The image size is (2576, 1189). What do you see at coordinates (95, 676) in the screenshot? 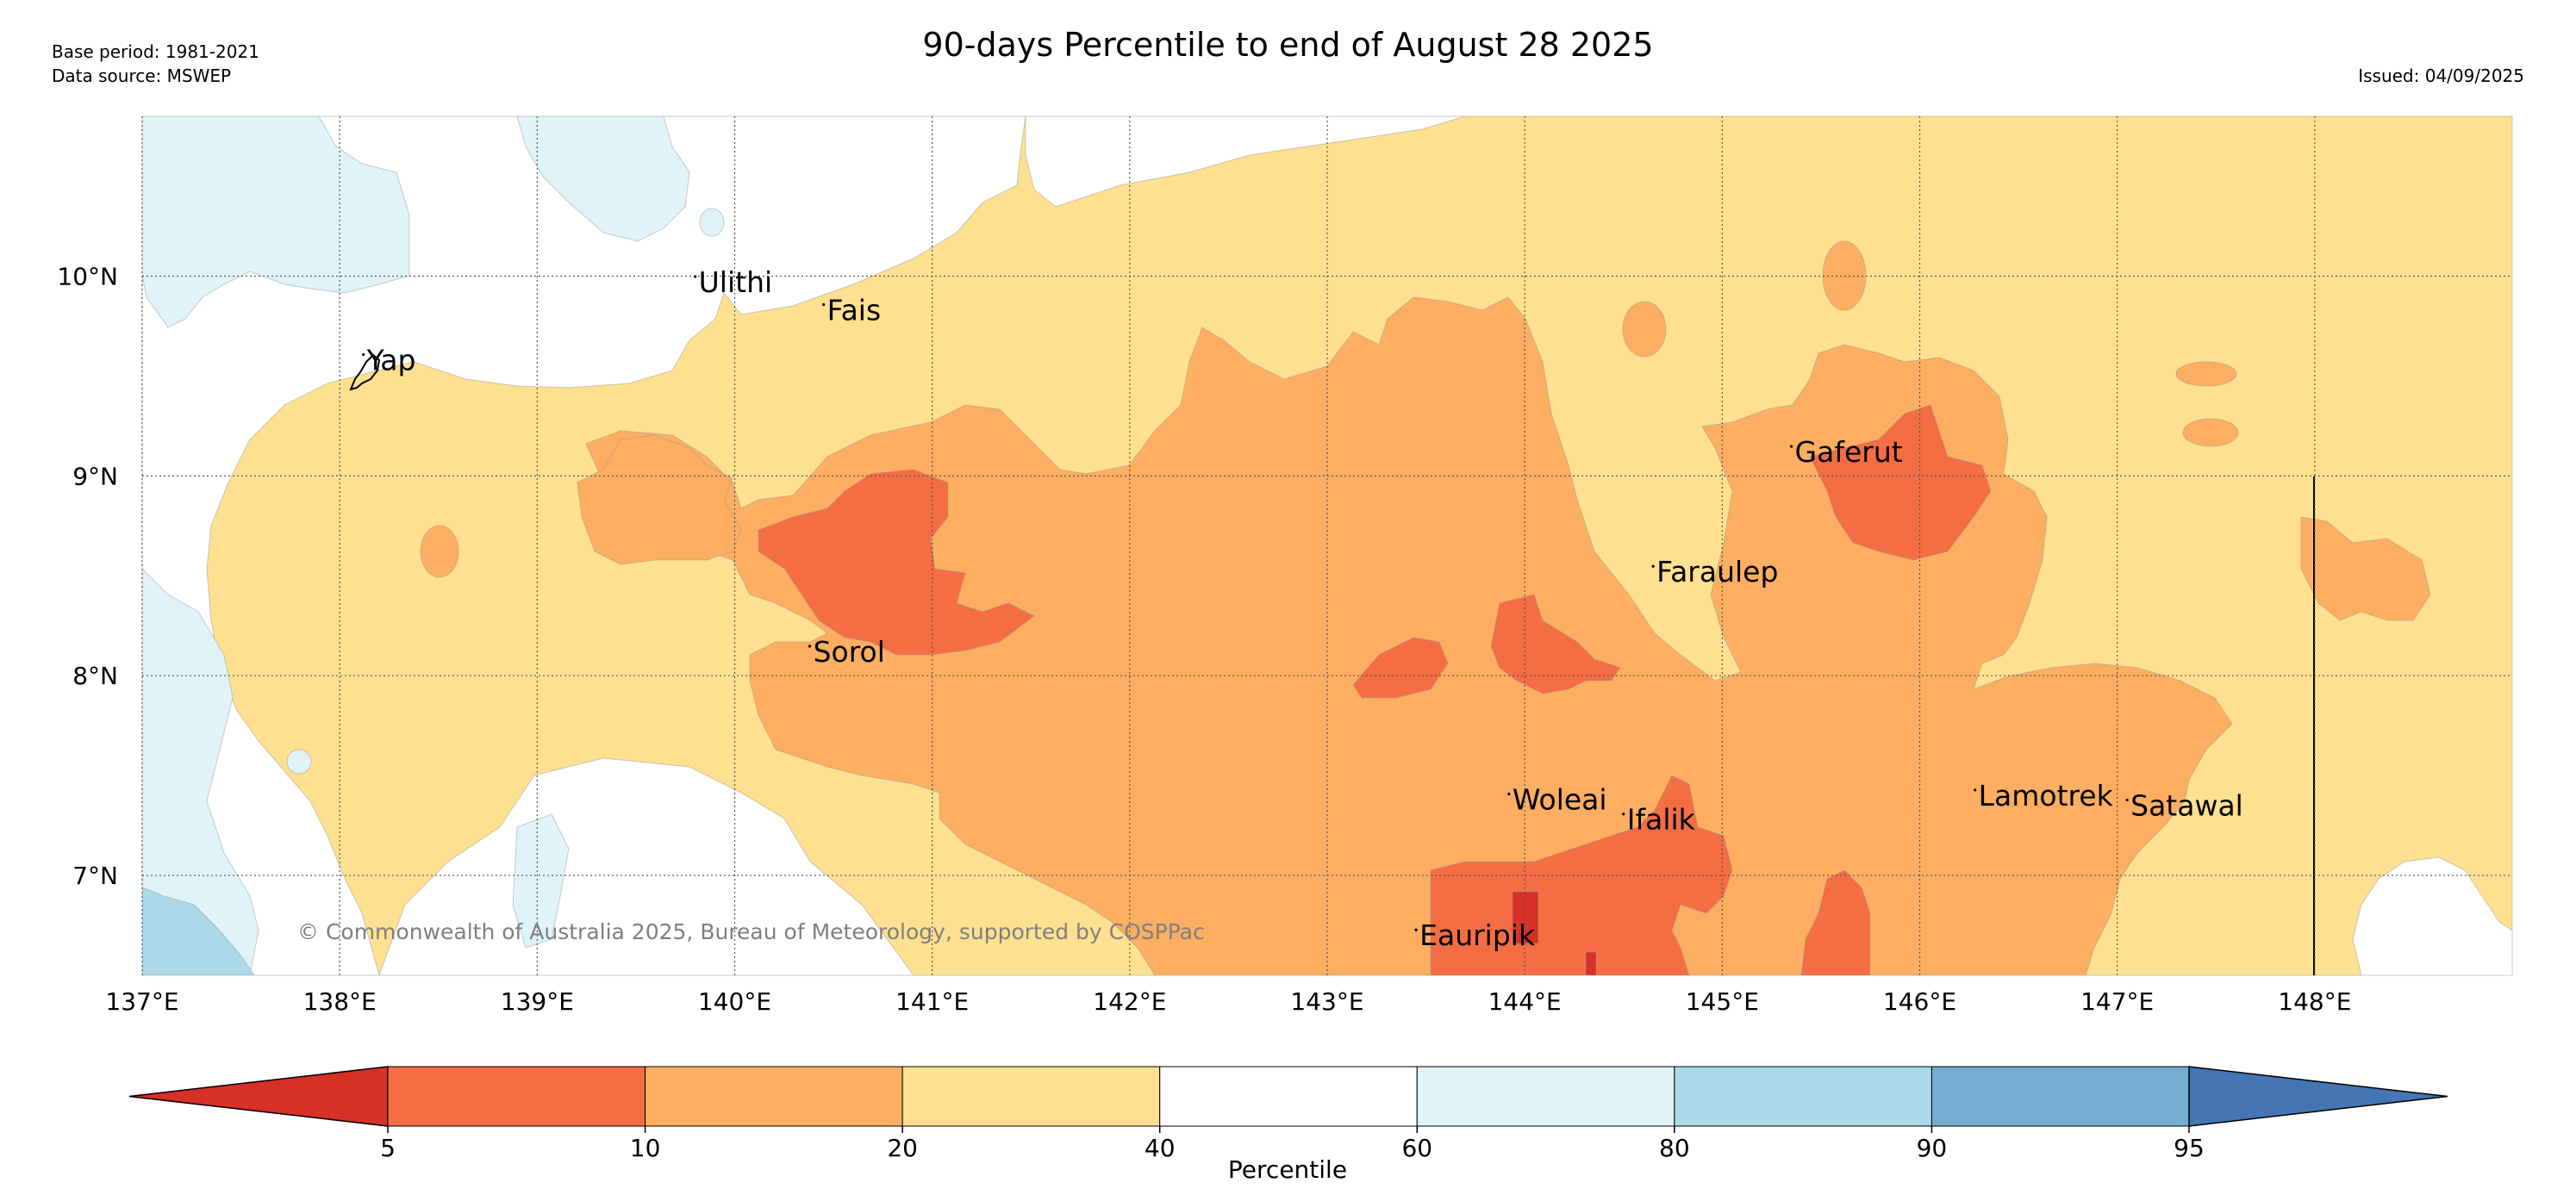
I see `latitude-tick-label: 8°N` at bounding box center [95, 676].